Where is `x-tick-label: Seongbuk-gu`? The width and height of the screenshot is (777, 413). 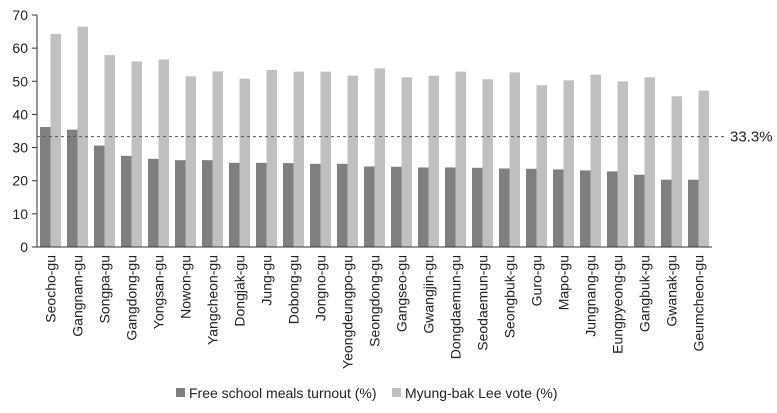 x-tick-label: Seongbuk-gu is located at coordinates (510, 296).